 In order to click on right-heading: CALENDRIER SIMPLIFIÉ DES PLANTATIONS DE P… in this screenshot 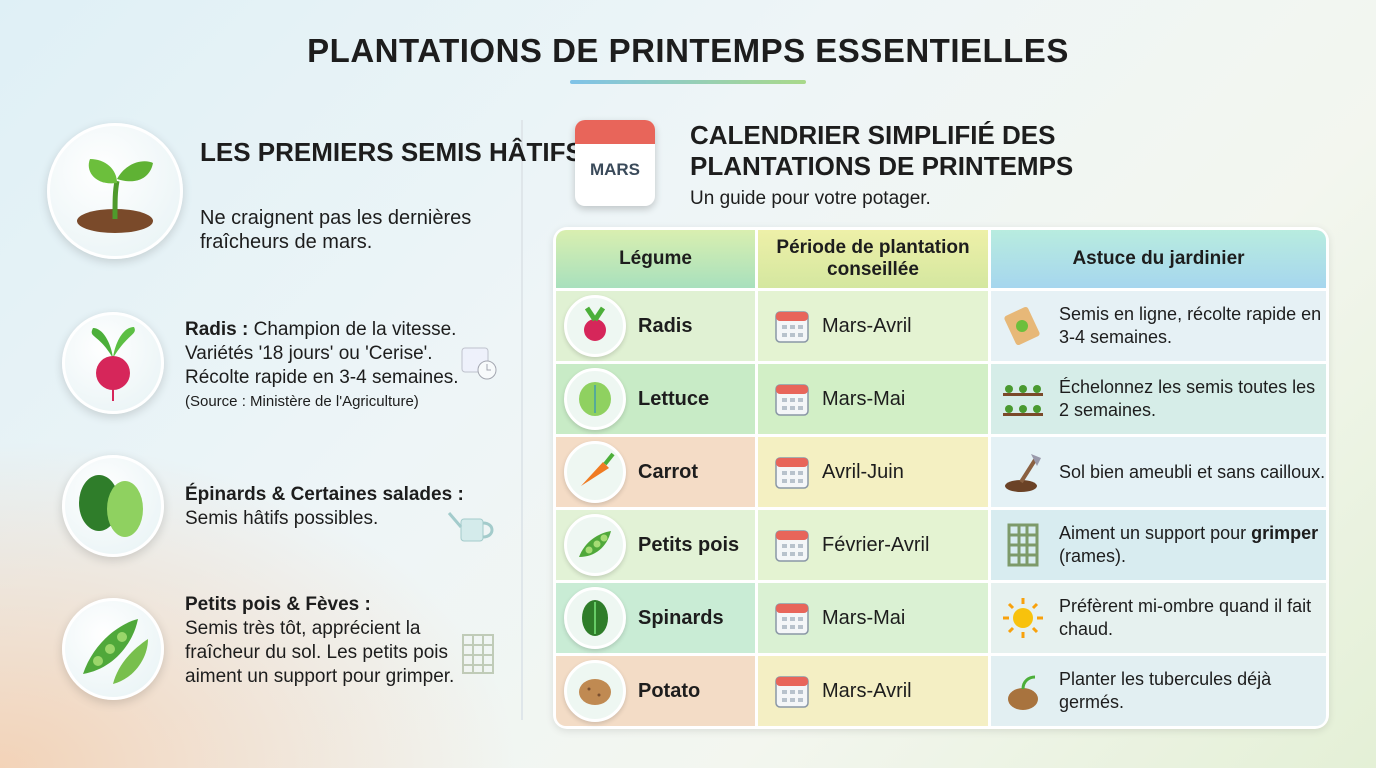, I will do `click(881, 151)`.